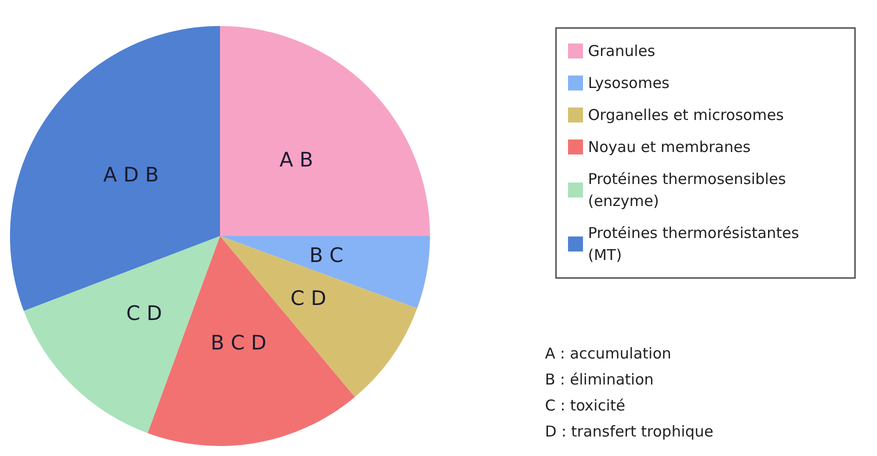 Image resolution: width=877 pixels, height=456 pixels. Describe the element at coordinates (629, 431) in the screenshot. I see `text: D : transfert trophique` at that location.